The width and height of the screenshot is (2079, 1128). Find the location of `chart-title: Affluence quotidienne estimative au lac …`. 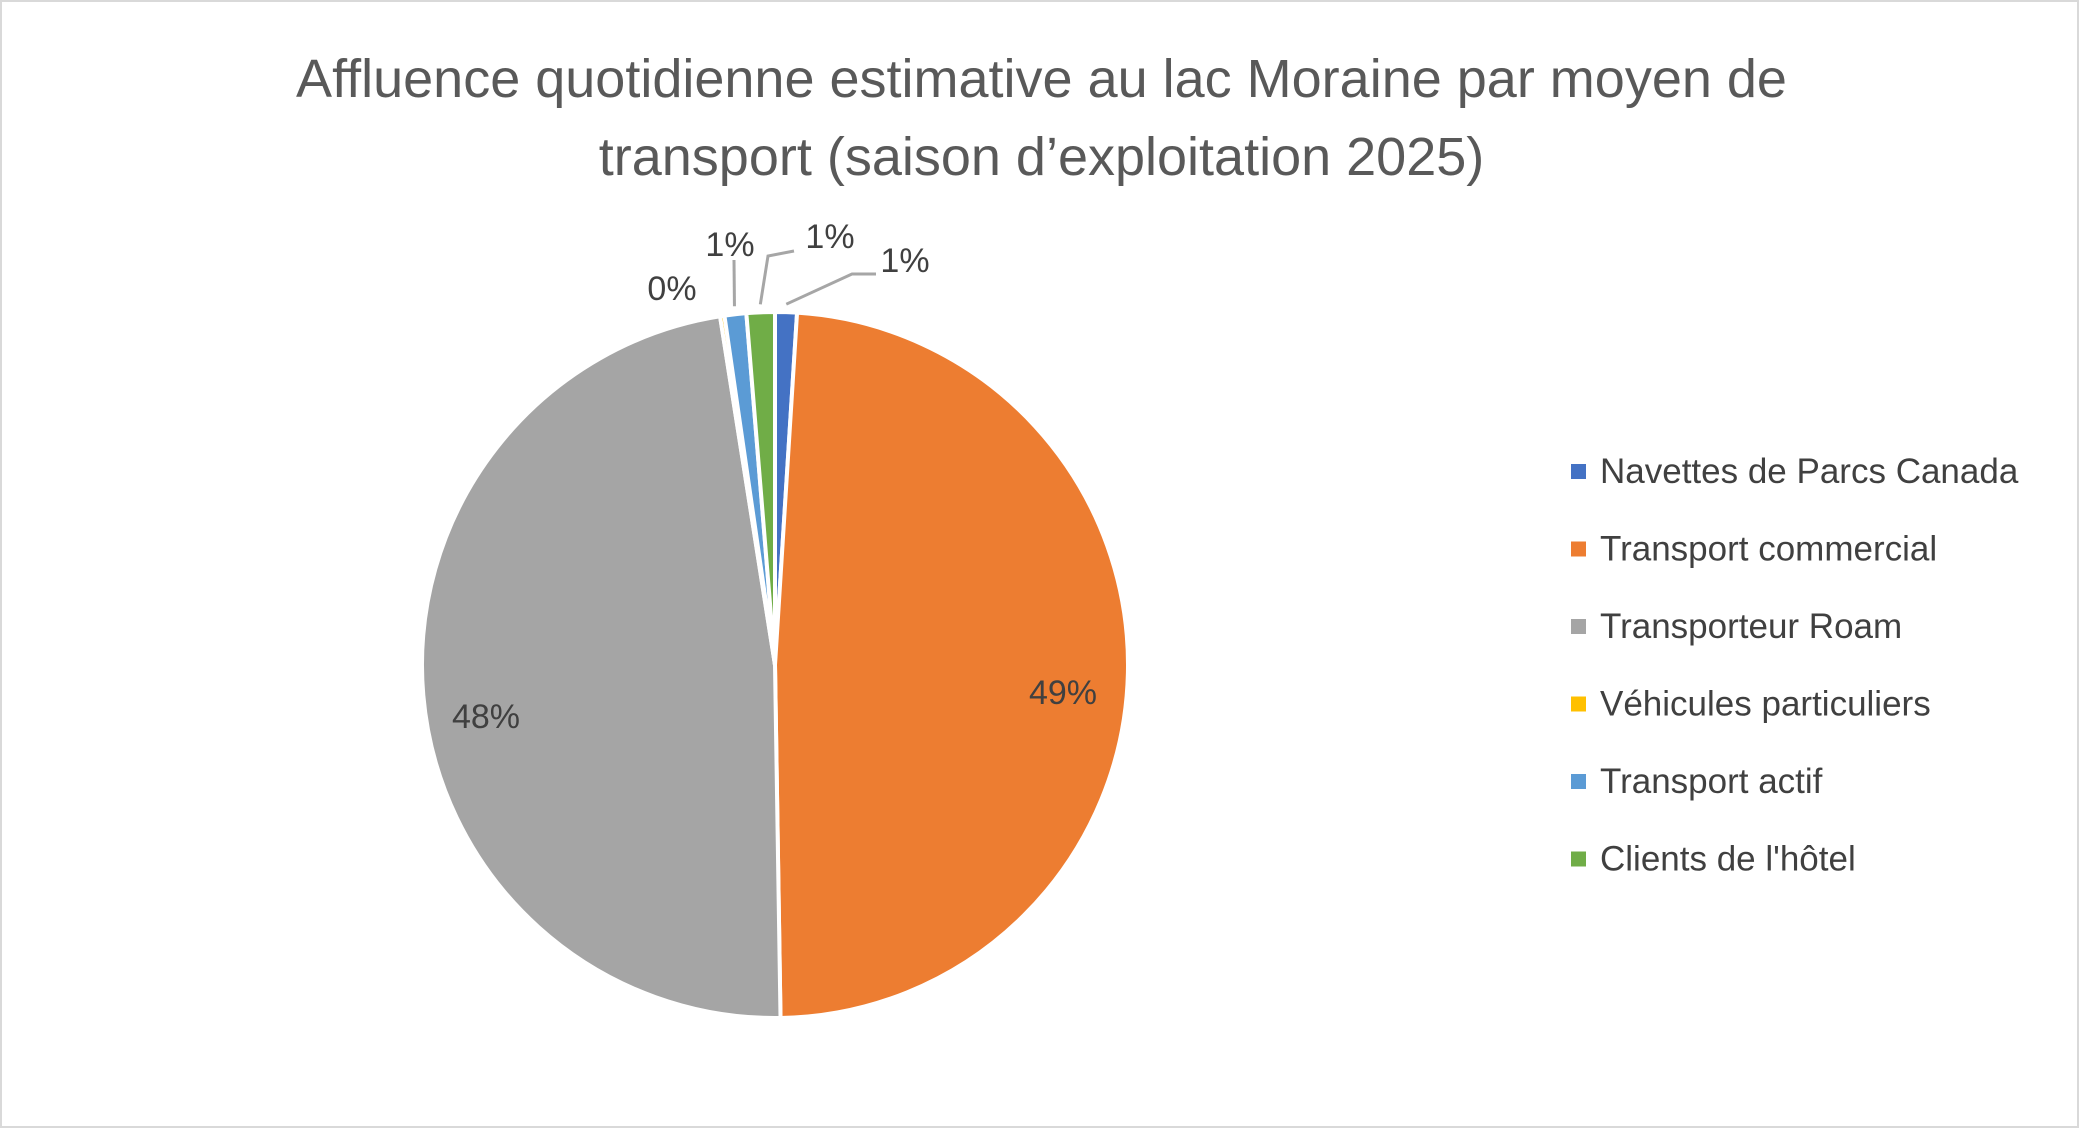

chart-title: Affluence quotidienne estimative au lac … is located at coordinates (1039, 118).